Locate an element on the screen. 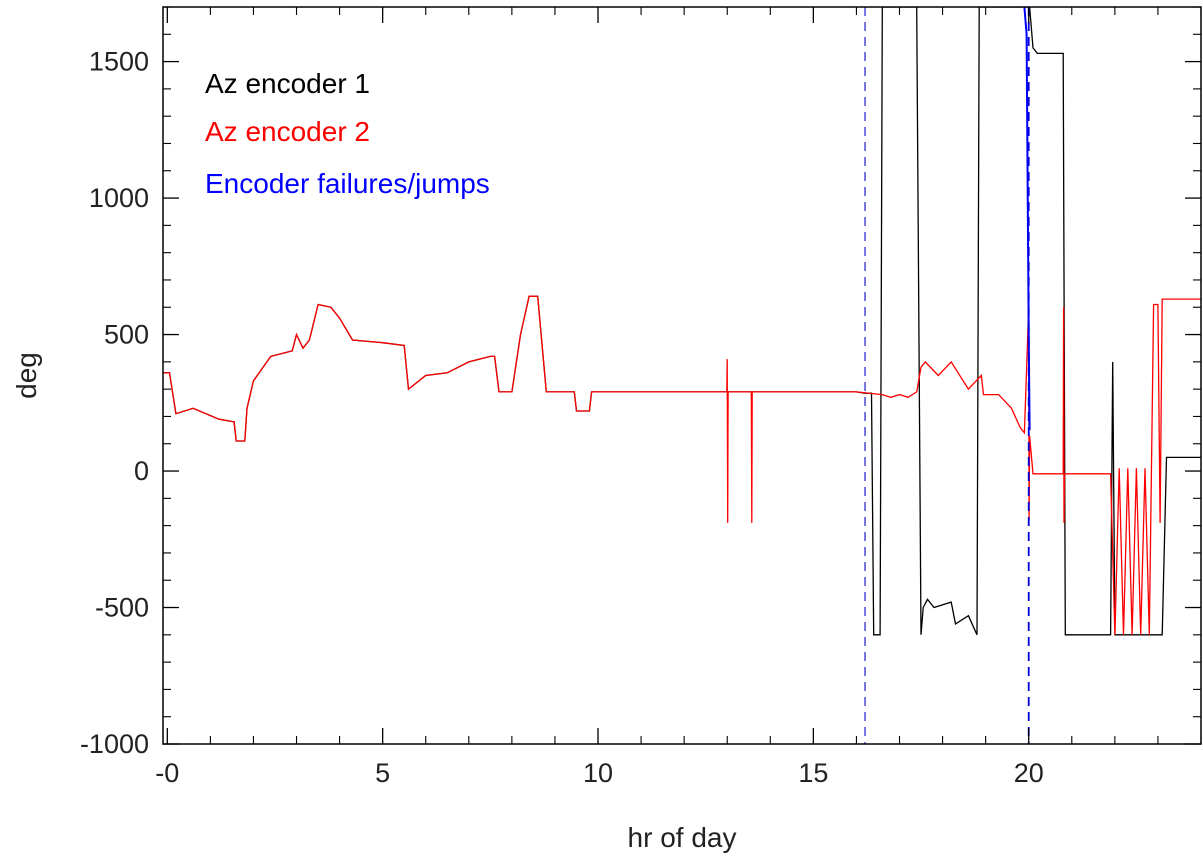 This screenshot has height=861, width=1203. legend-label-az-encoder-2: Az encoder 2 is located at coordinates (287, 131).